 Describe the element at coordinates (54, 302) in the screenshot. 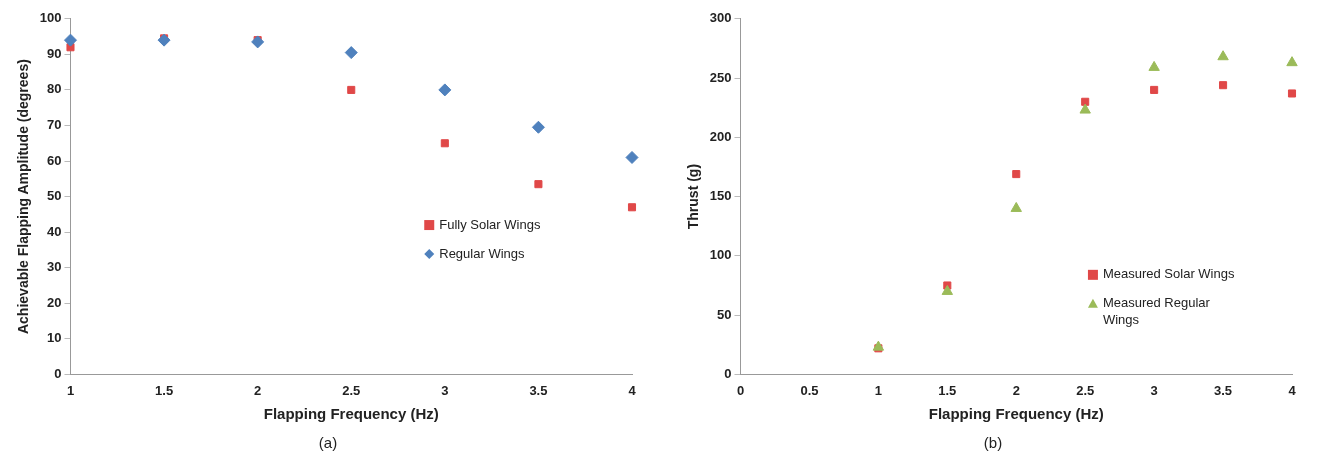

I see `y-tick-label: 20` at that location.